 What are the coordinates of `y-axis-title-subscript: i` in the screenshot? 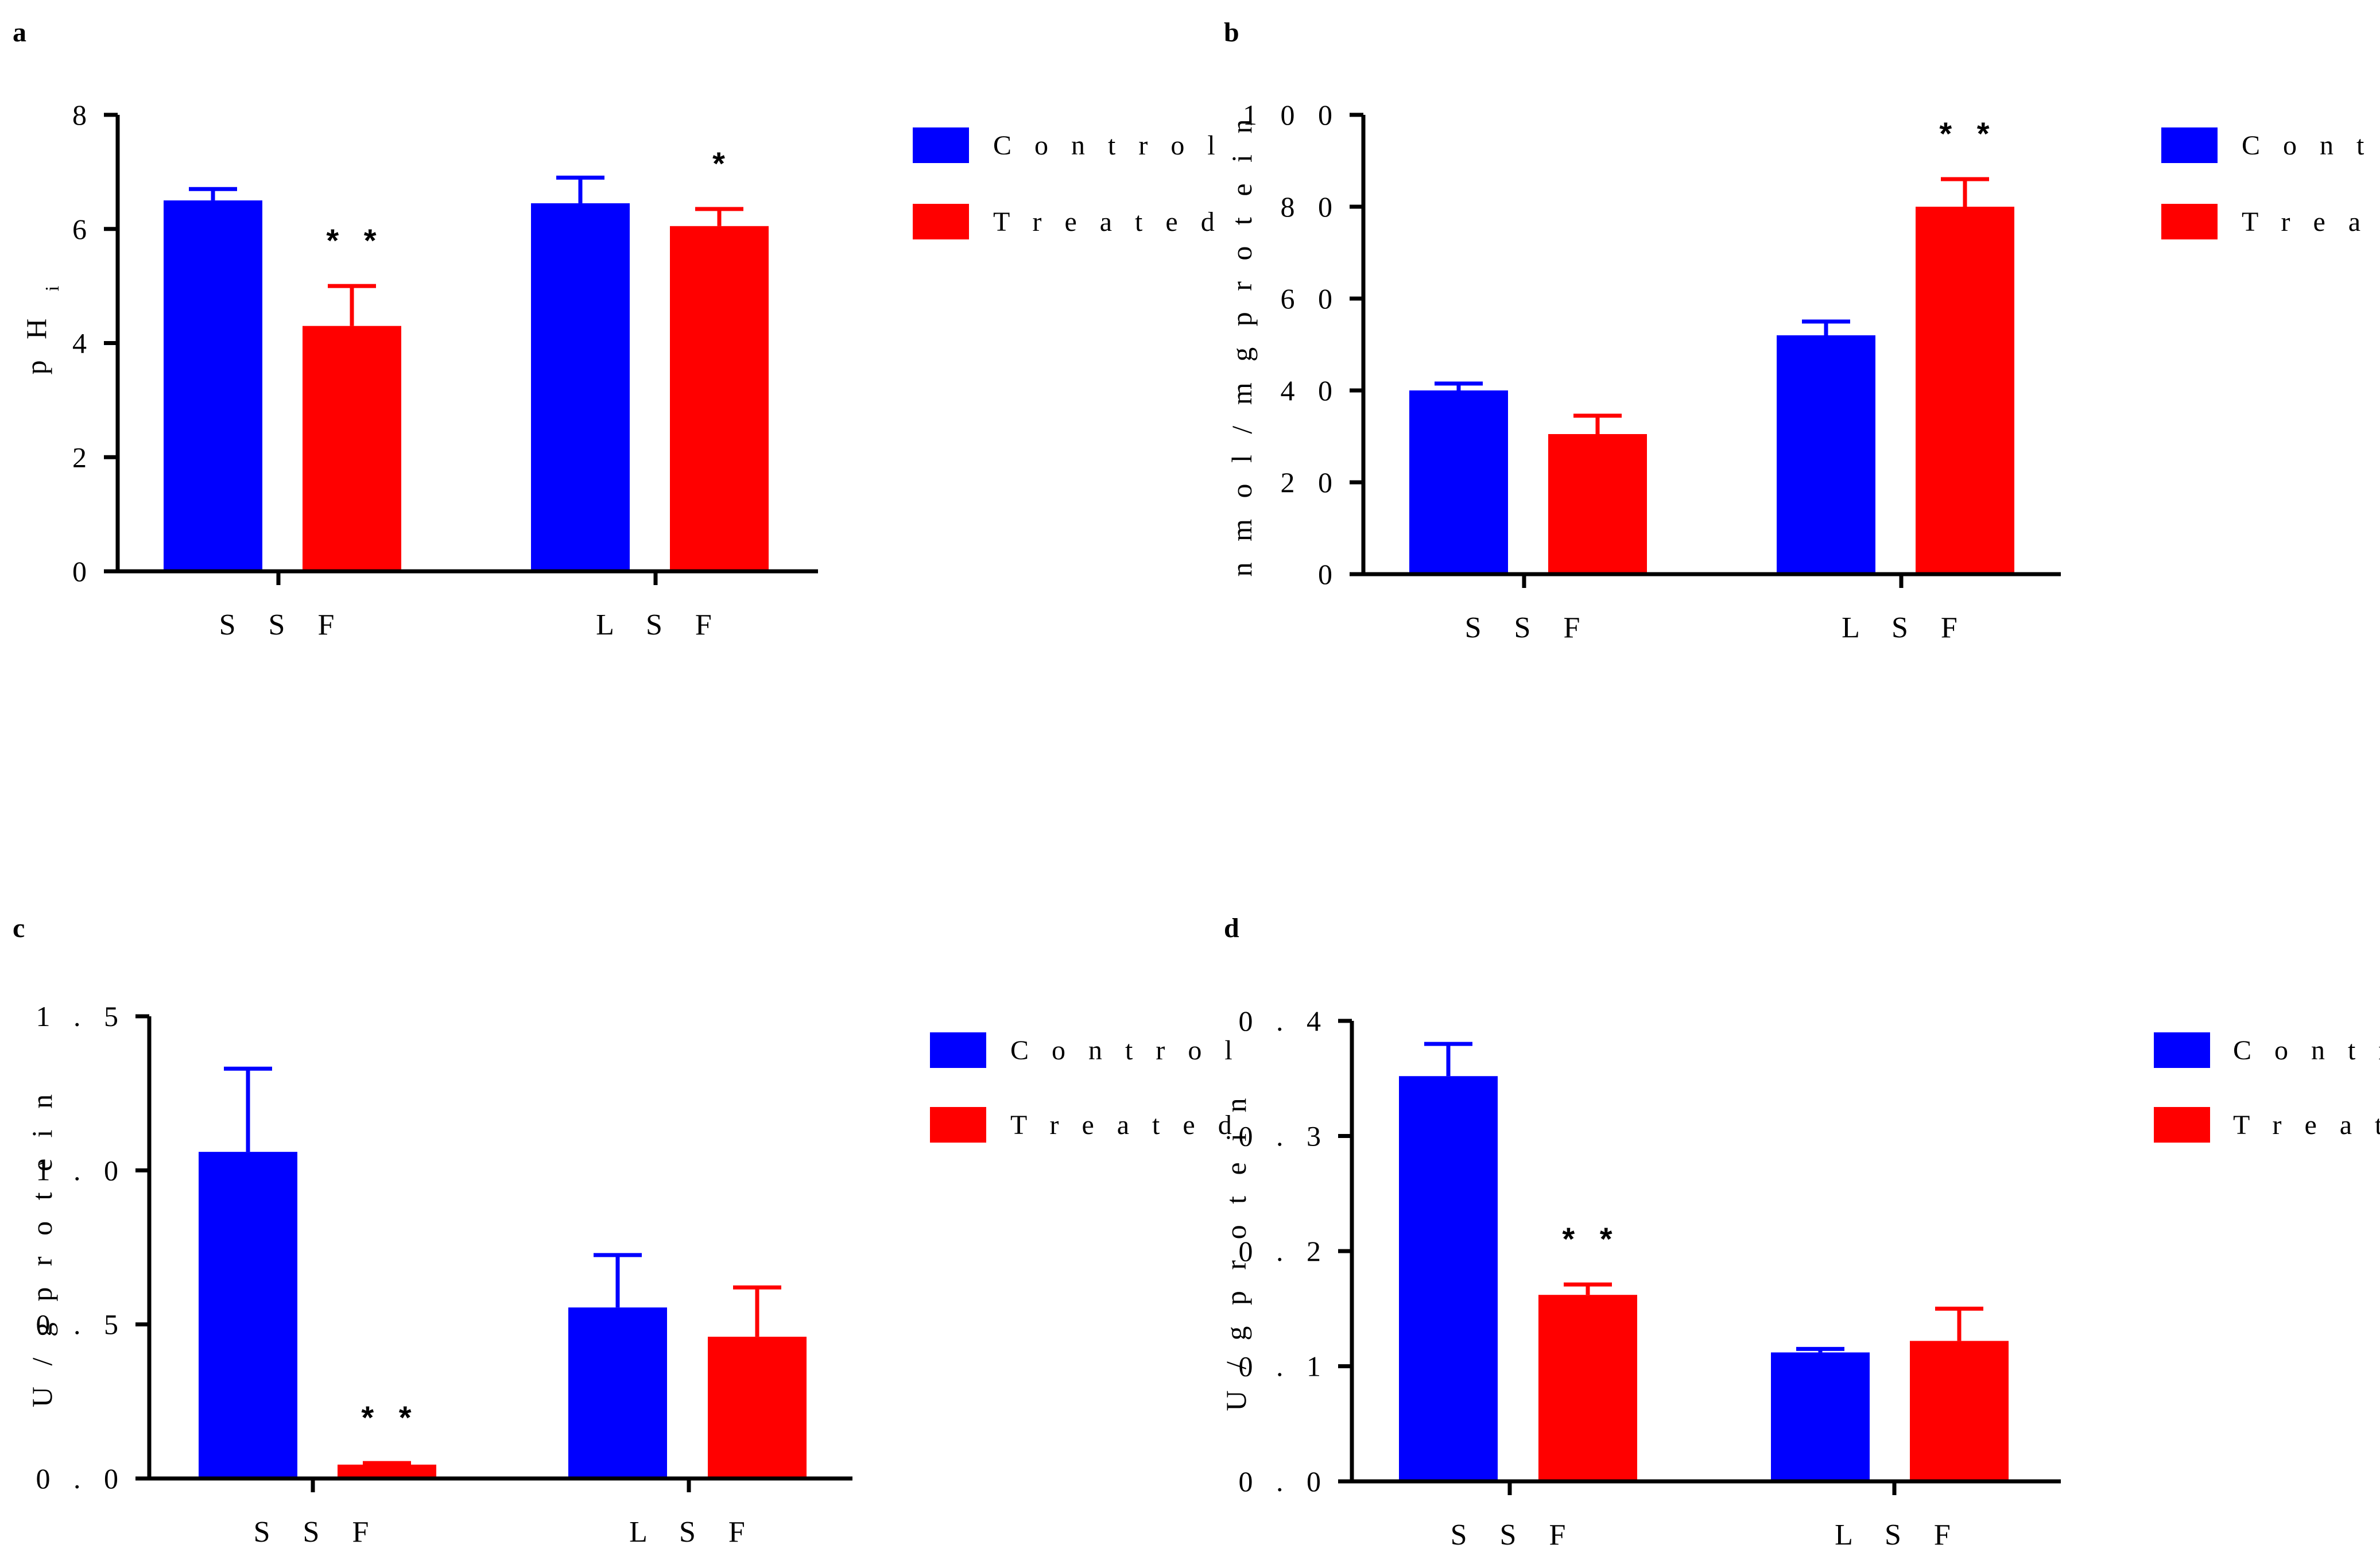 It's located at (52, 288).